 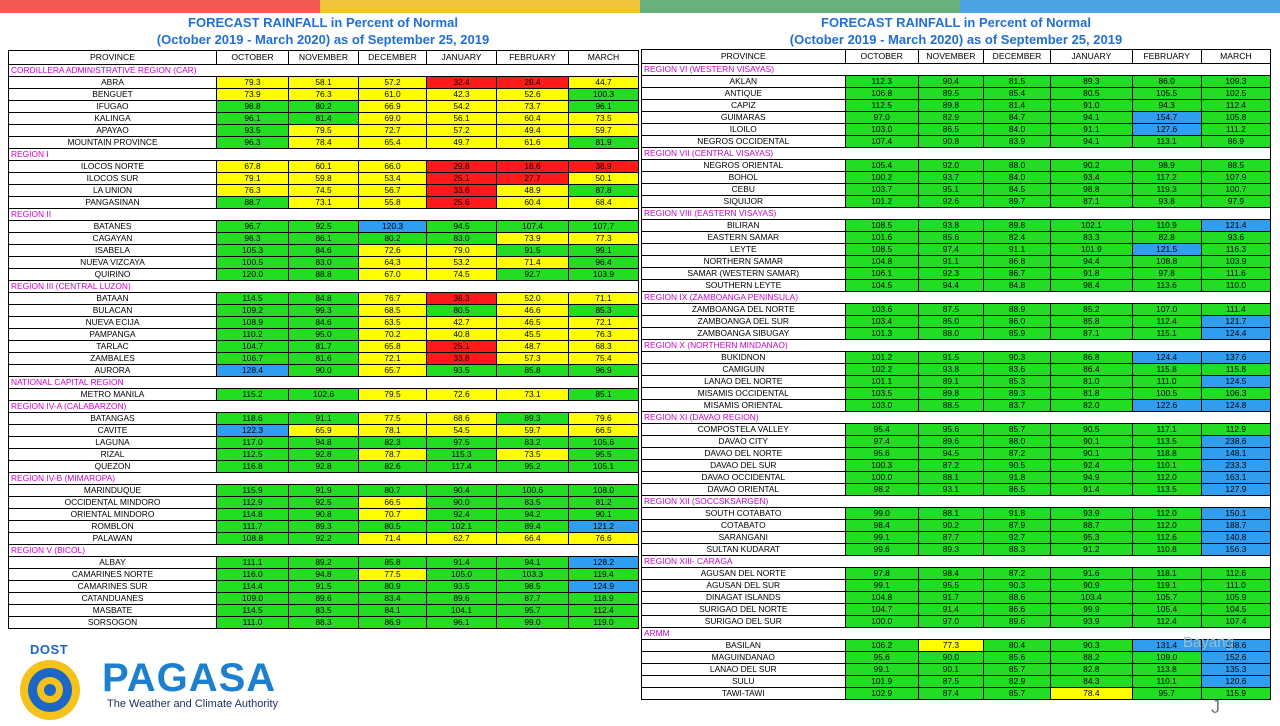 I want to click on rainfall-value-cell: 94.2, so click(x=532, y=514).